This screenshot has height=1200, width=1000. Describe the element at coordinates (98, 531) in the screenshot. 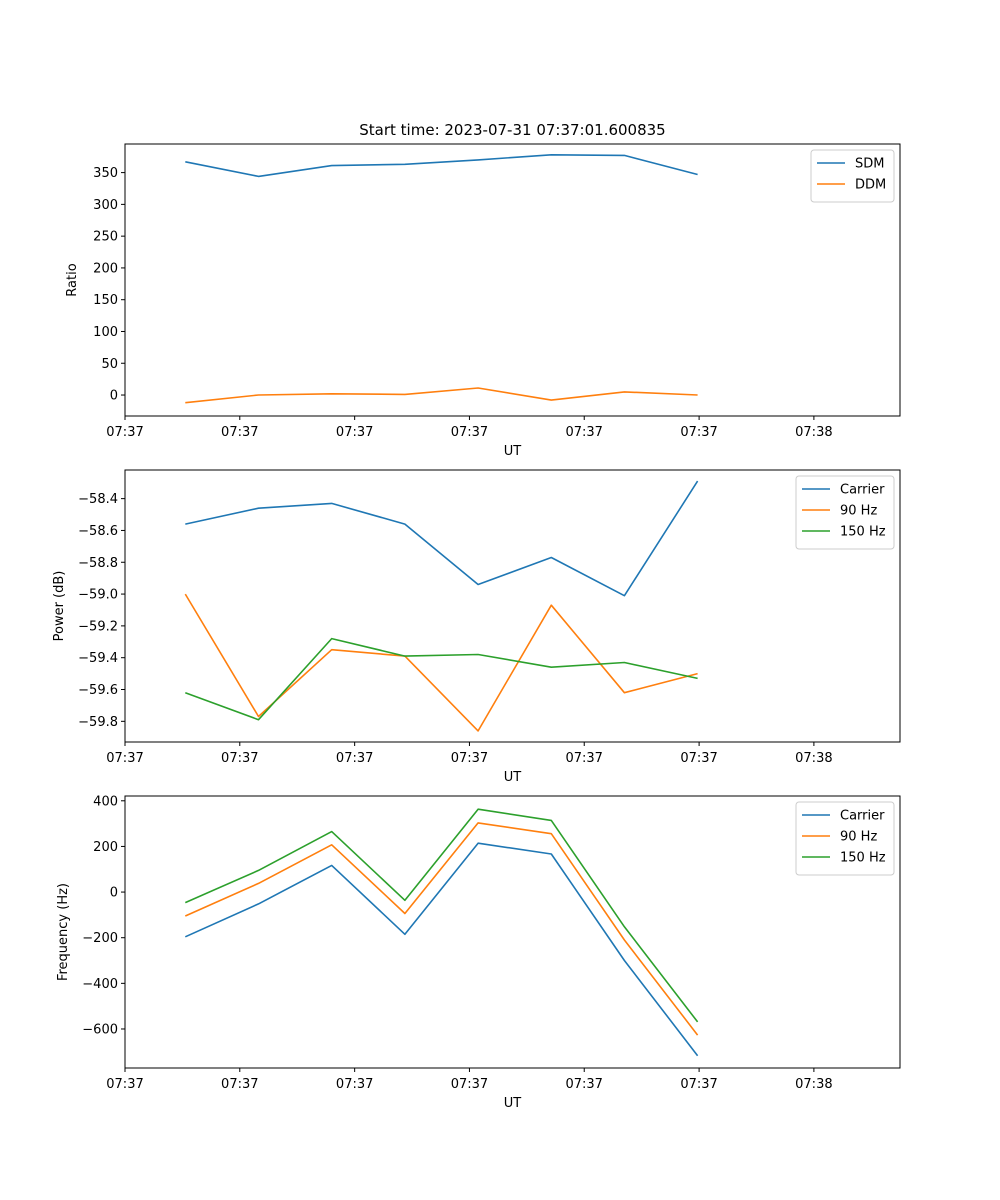

I see `y-tick-label: −58.6` at that location.